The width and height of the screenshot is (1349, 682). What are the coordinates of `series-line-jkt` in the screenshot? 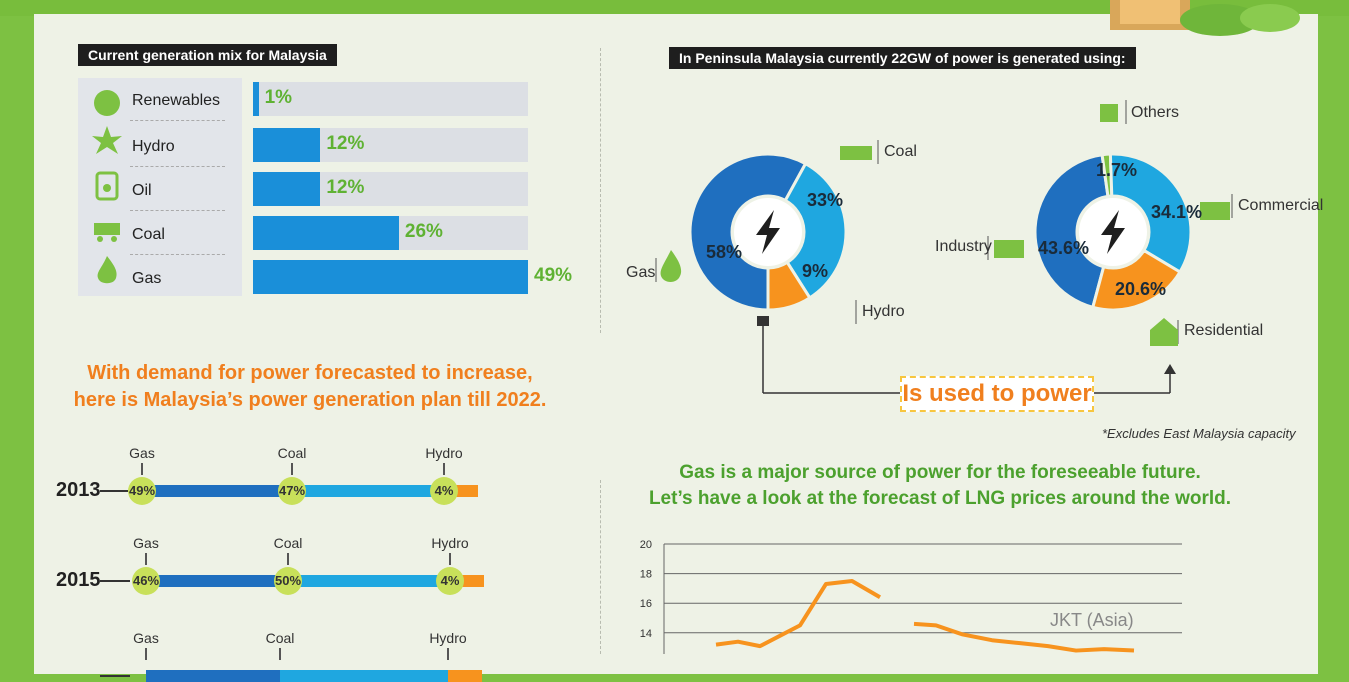 It's located at (798, 614).